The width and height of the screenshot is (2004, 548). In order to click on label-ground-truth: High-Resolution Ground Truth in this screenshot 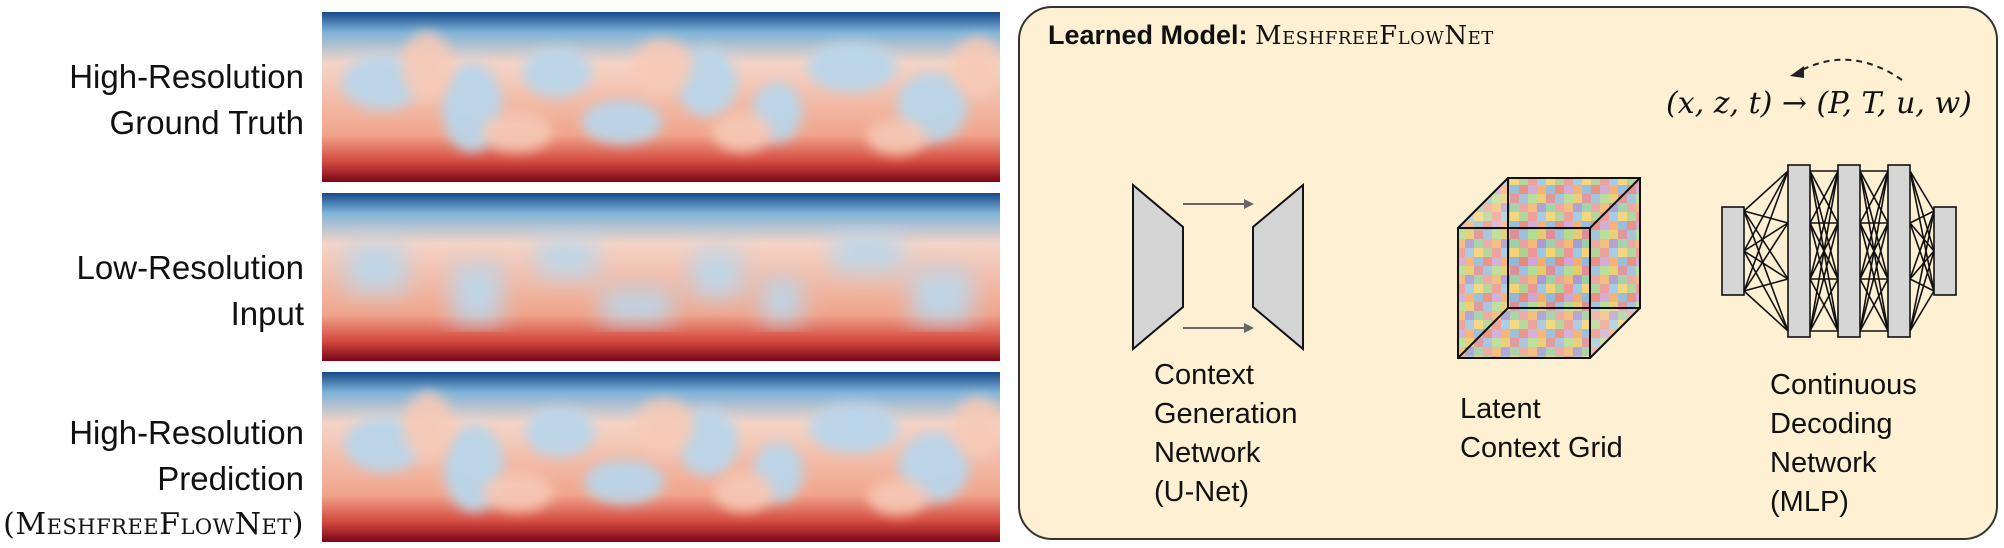, I will do `click(186, 100)`.